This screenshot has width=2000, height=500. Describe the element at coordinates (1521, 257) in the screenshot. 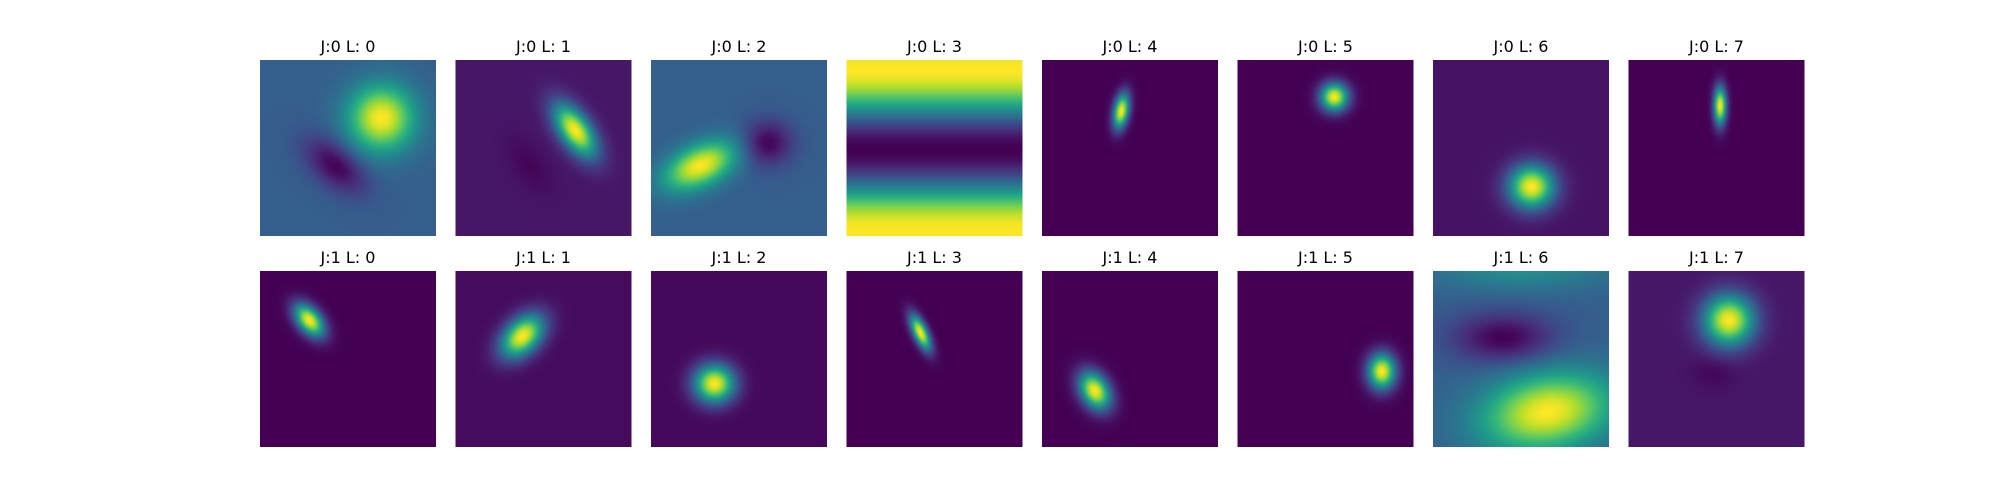

I see `panel-title: J:1 L: 6` at that location.